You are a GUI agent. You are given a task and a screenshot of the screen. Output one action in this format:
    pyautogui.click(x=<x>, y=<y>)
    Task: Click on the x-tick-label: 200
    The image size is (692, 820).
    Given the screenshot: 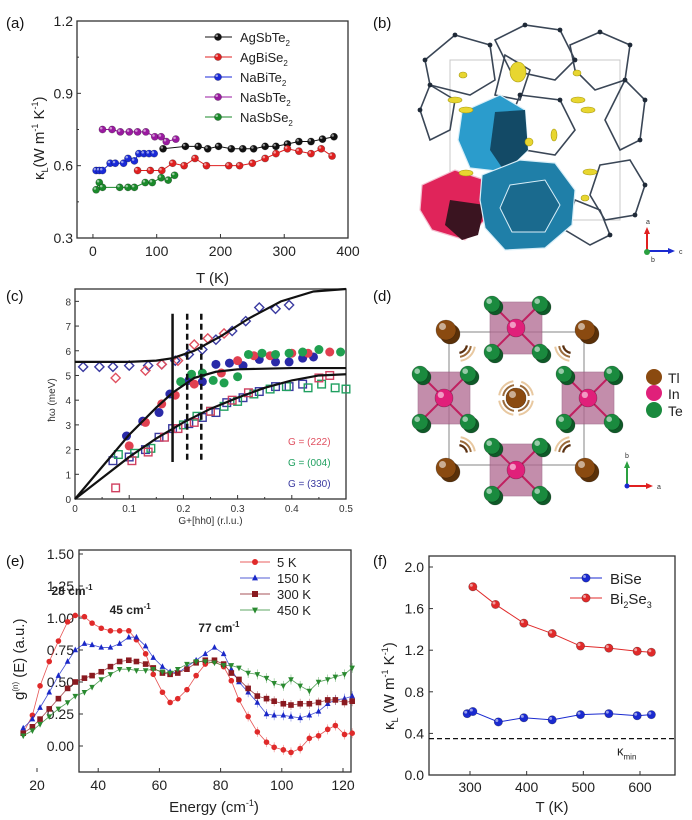 What is the action you would take?
    pyautogui.click(x=221, y=251)
    